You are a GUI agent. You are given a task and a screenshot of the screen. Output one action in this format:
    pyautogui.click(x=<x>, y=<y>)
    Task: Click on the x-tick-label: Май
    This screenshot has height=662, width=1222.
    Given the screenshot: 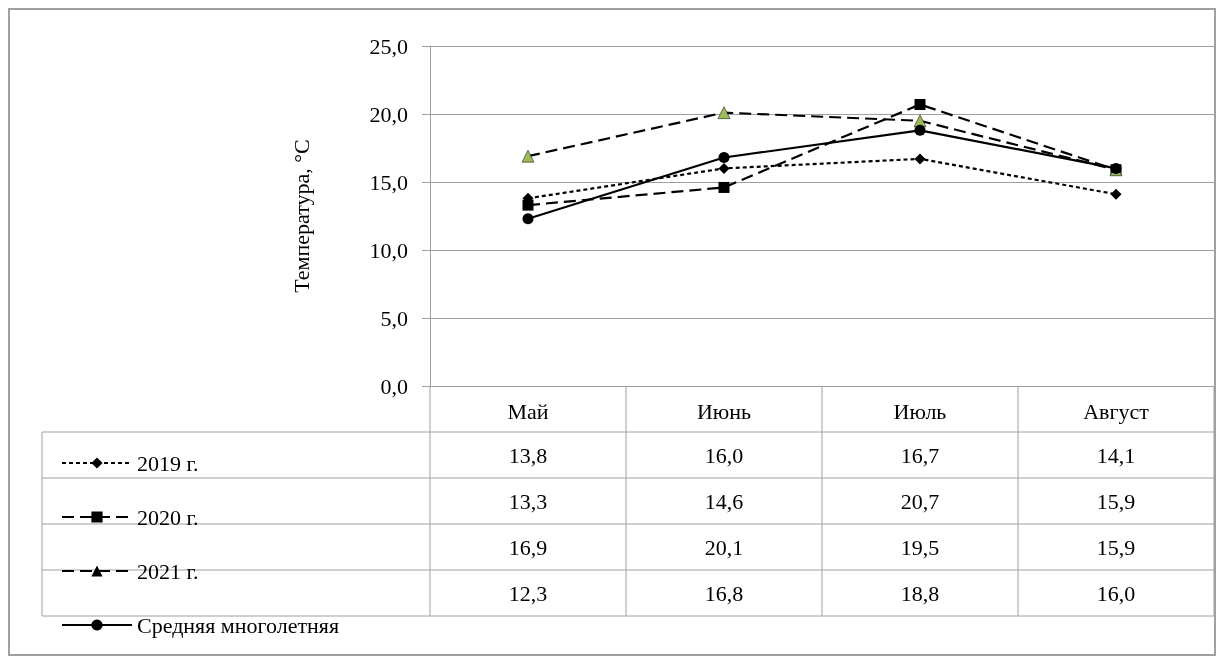 What is the action you would take?
    pyautogui.click(x=528, y=411)
    